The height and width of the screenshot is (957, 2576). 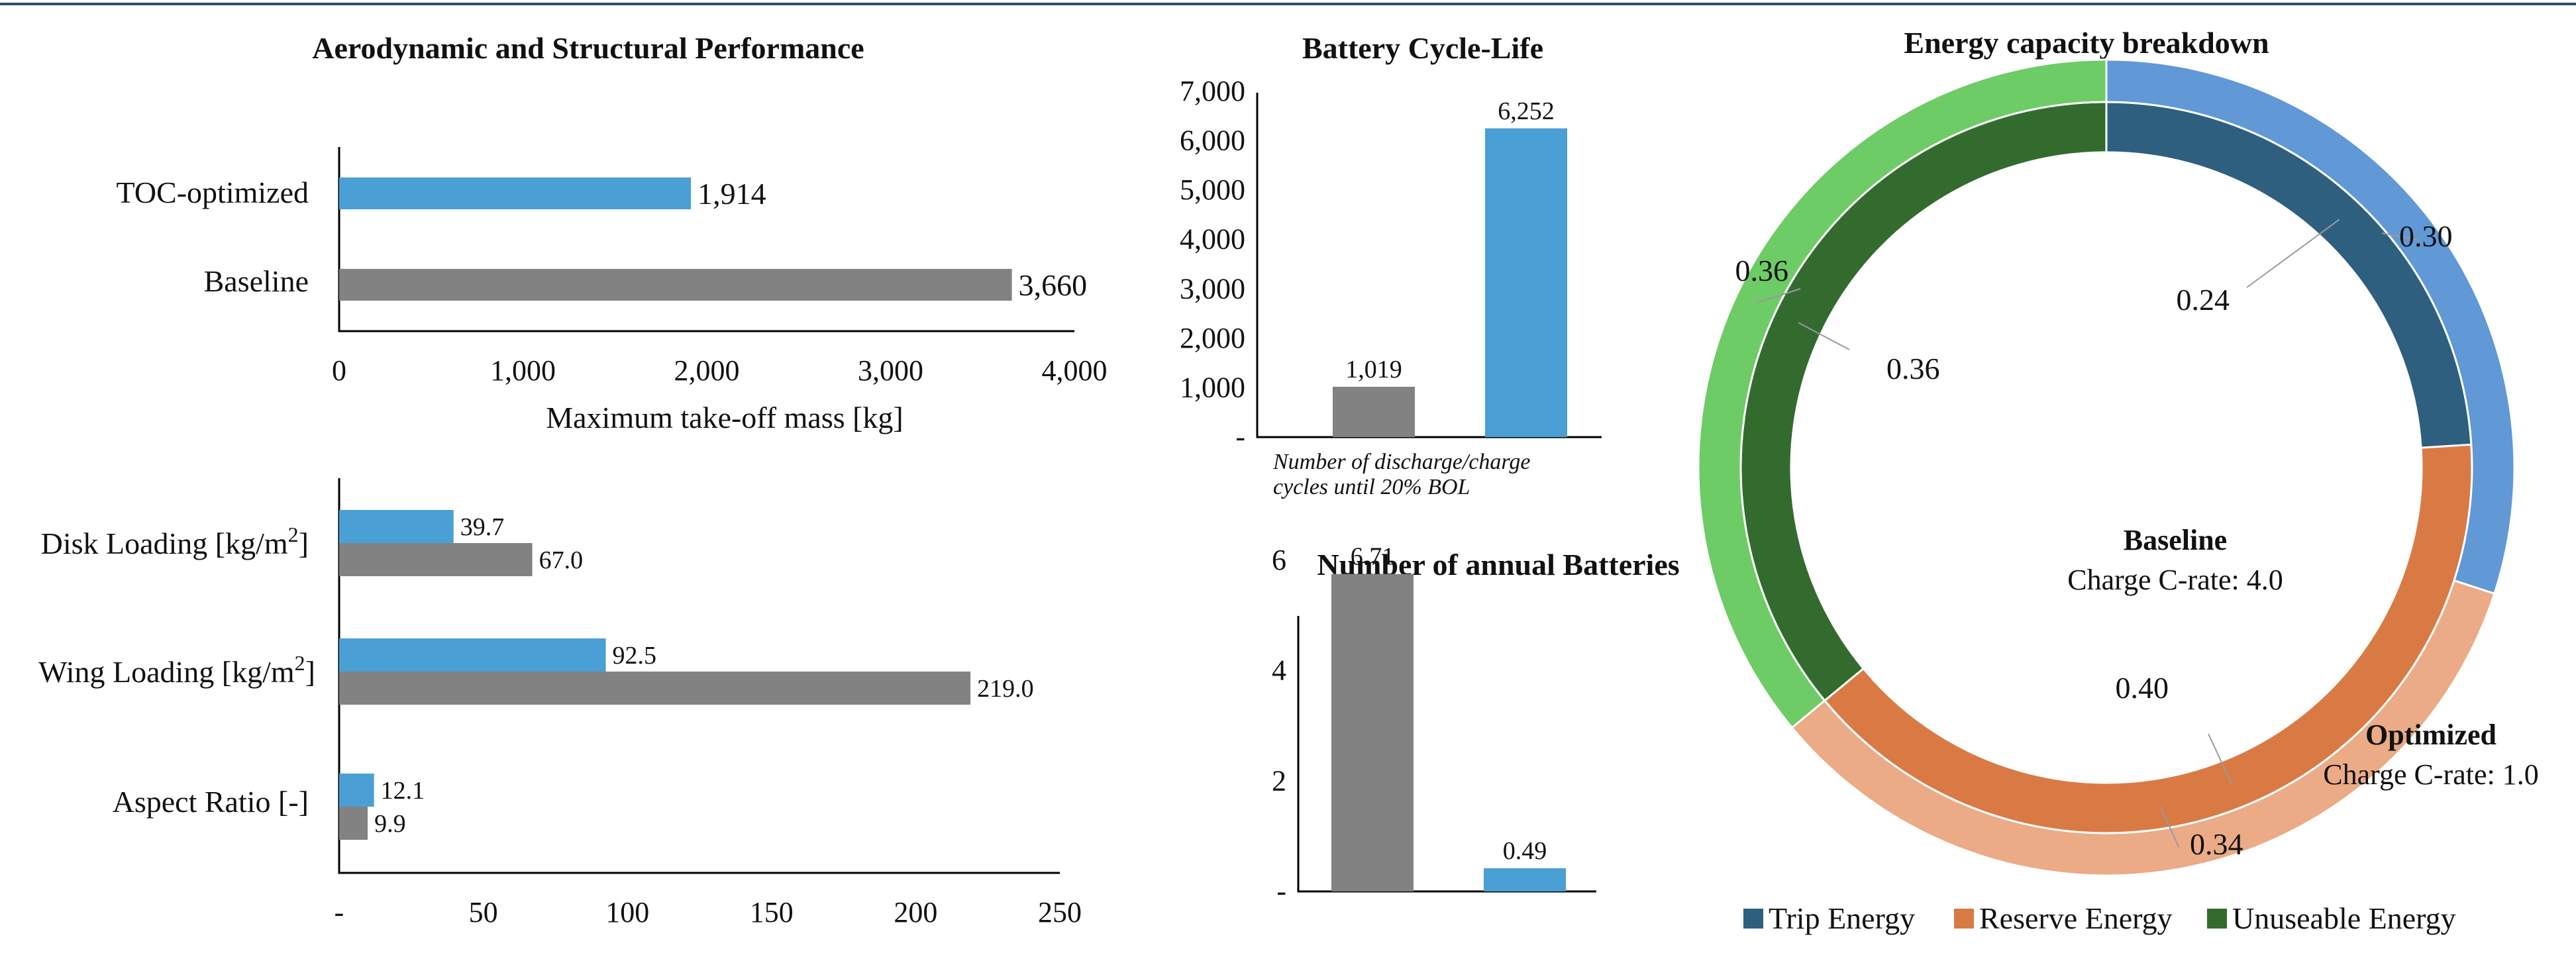 I want to click on data-label-baseline: 3,660, so click(x=1053, y=285).